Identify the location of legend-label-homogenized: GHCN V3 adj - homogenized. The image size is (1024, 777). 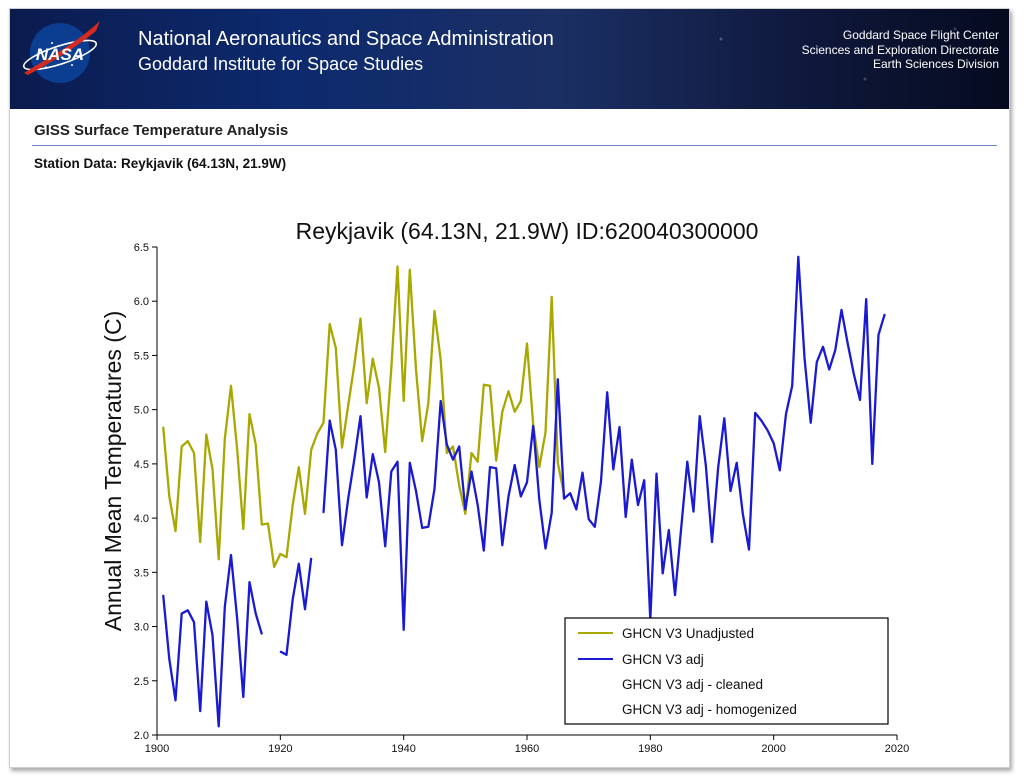
(709, 709).